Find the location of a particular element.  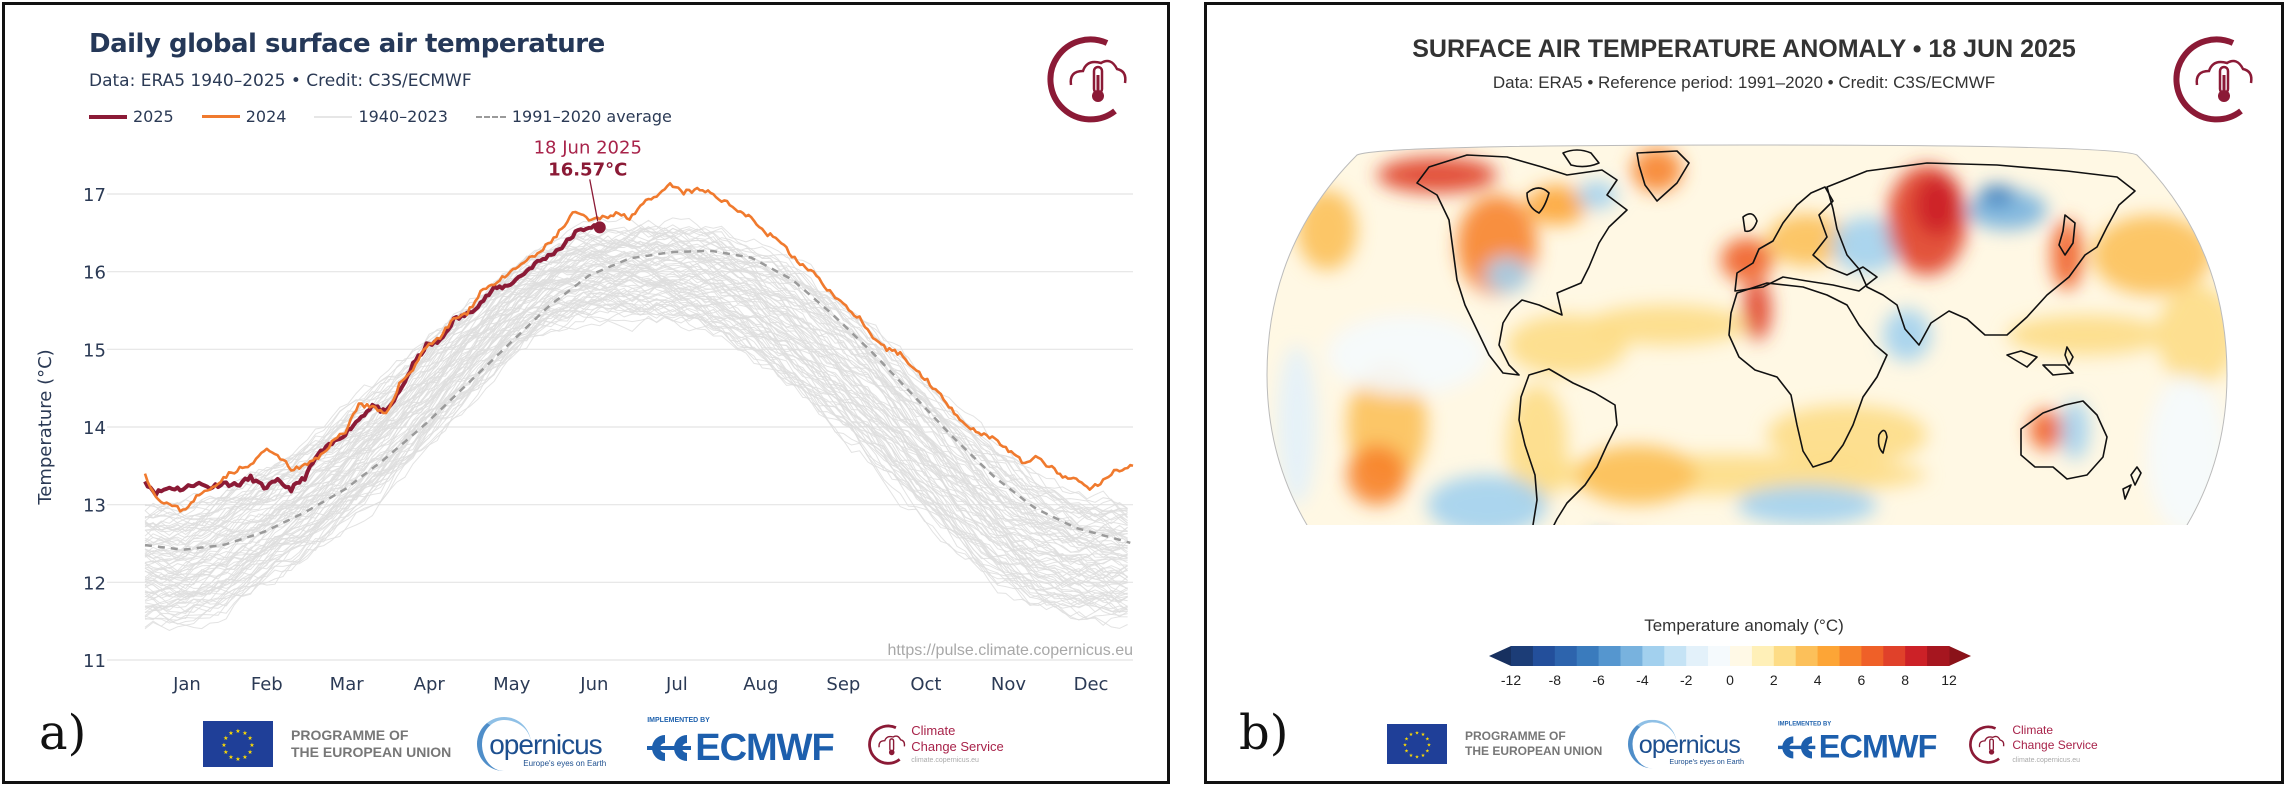

legend-item-1940-2023: 1940–2023 is located at coordinates (381, 116).